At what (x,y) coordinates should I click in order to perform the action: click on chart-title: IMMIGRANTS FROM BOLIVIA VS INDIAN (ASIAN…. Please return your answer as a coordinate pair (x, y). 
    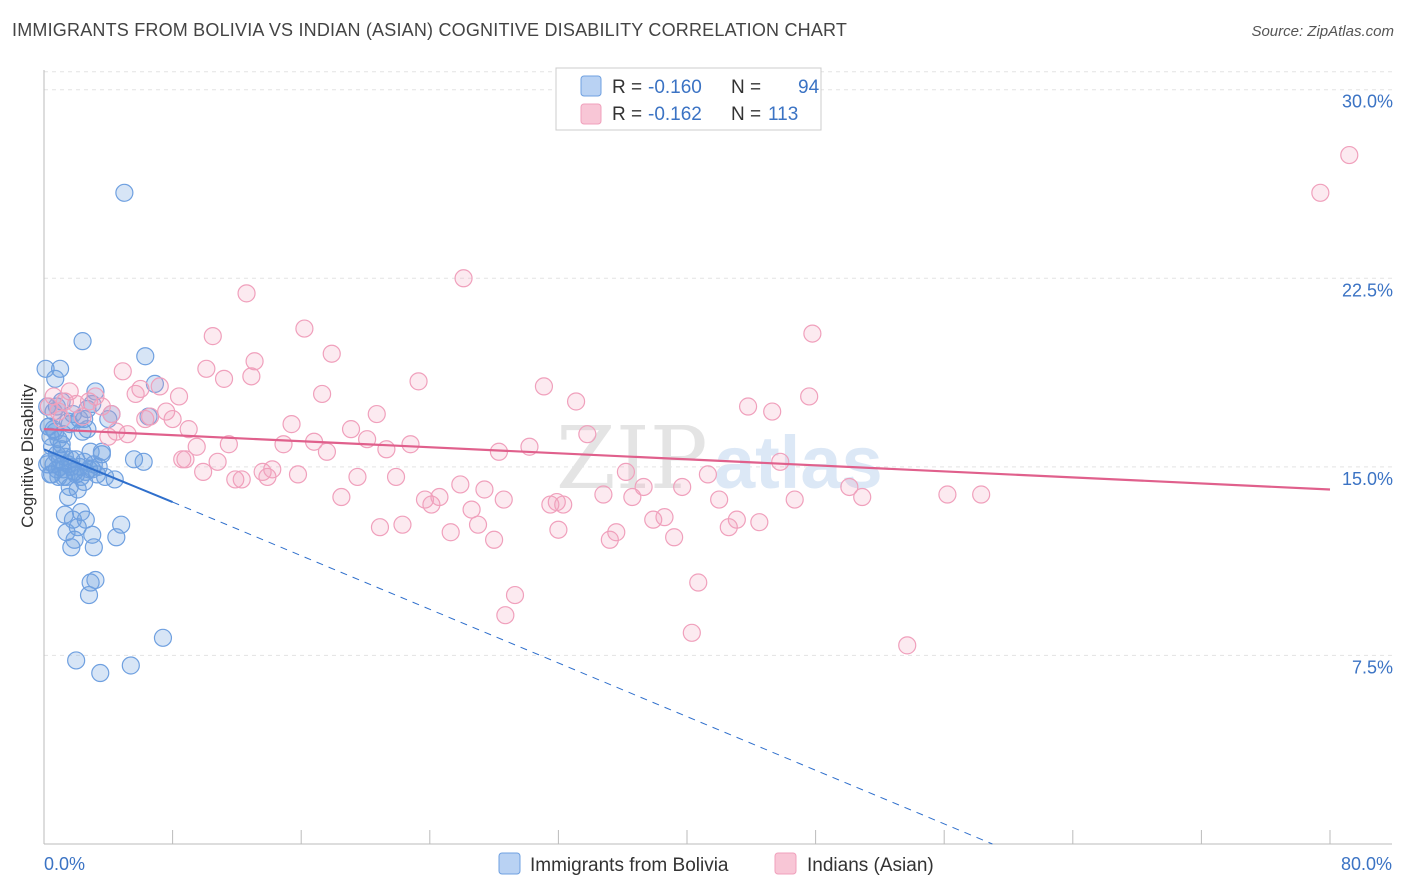
    Looking at the image, I should click on (430, 30).